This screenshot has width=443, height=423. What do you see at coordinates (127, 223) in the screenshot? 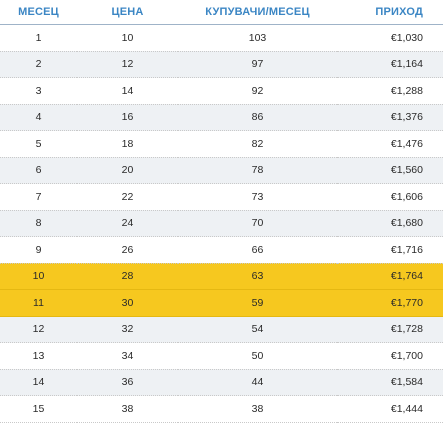
I see `cell-price: 24` at bounding box center [127, 223].